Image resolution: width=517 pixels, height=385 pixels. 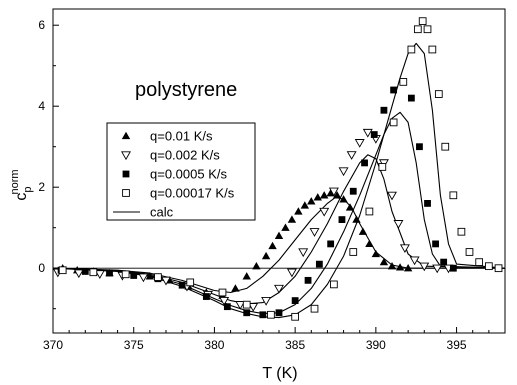 I want to click on y-axis-title: cpnorm, so click(x=21, y=184).